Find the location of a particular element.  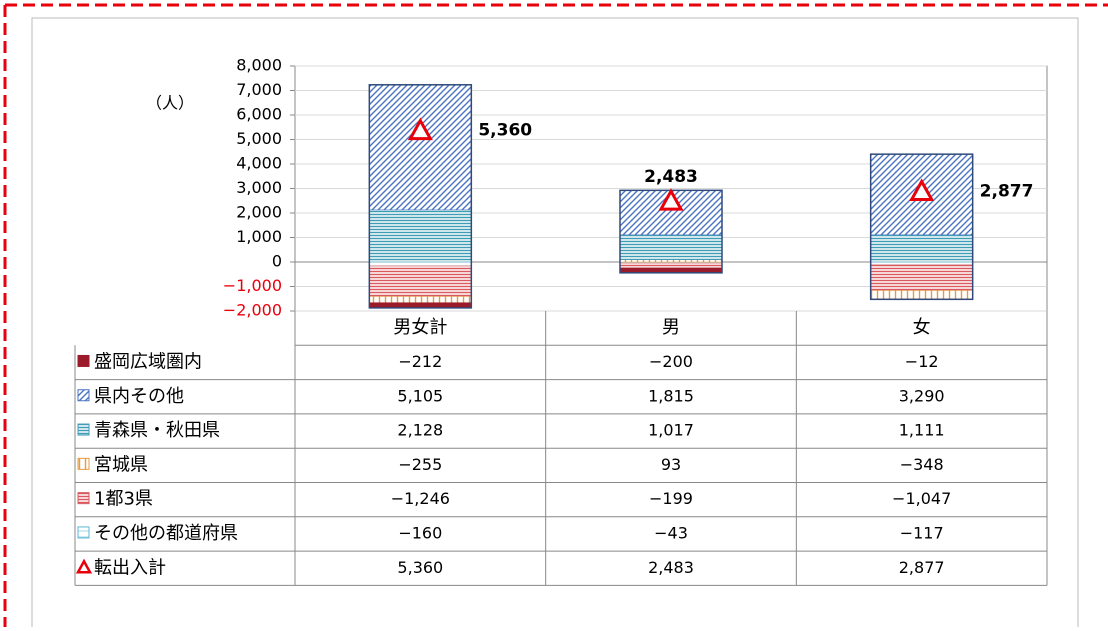

y-tick-label: −2,000 is located at coordinates (252, 310).